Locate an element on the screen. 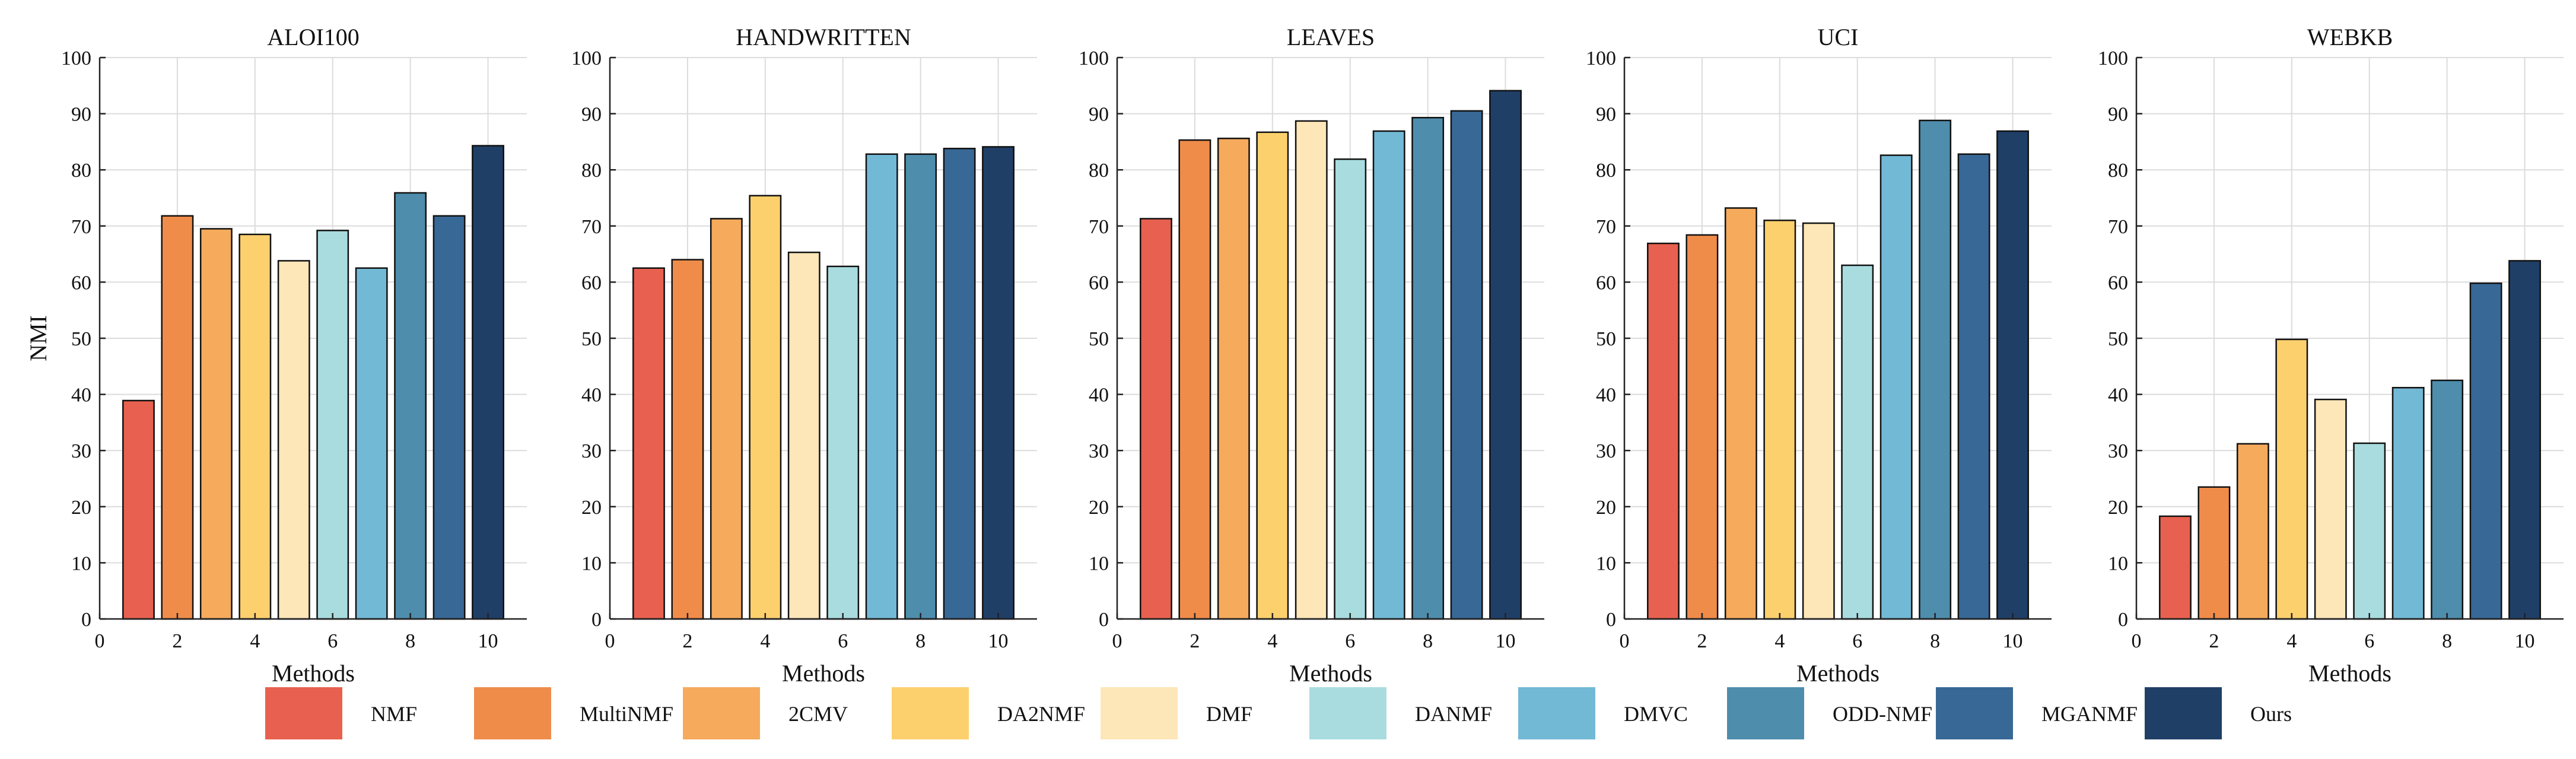 Image resolution: width=2576 pixels, height=759 pixels. y-tick-label: 60 is located at coordinates (2118, 283).